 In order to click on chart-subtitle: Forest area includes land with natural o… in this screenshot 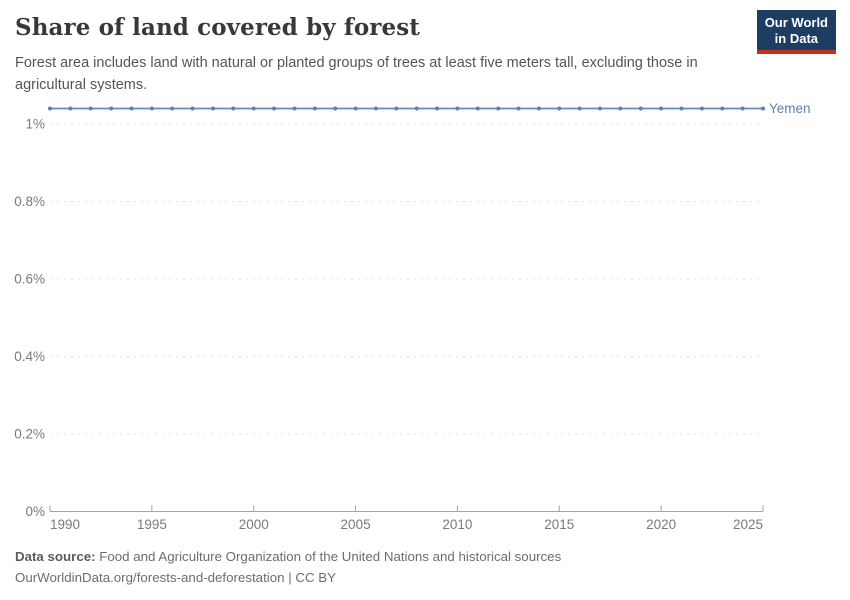, I will do `click(356, 74)`.